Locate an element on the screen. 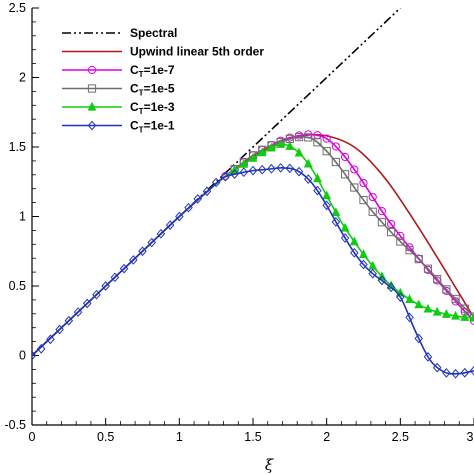 This screenshot has width=474, height=474. y-tick-label: 0 is located at coordinates (22, 356).